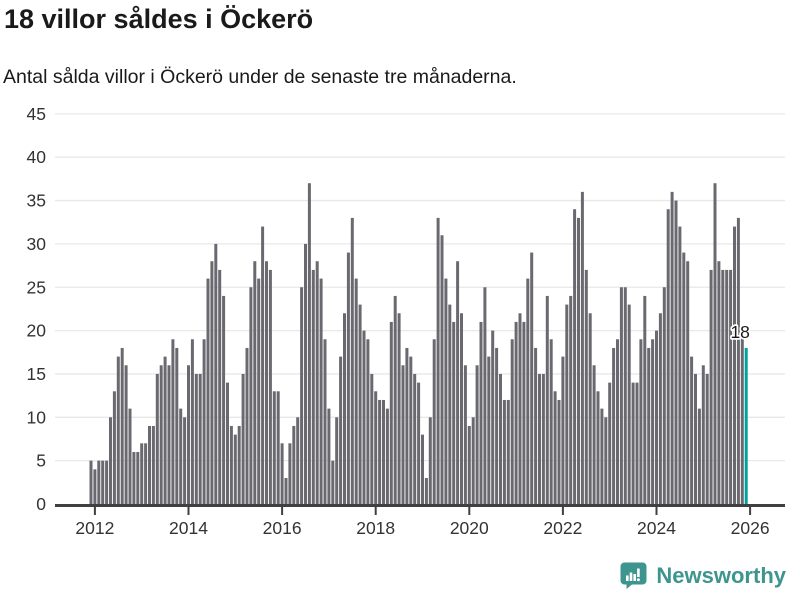 The image size is (800, 600). Describe the element at coordinates (41, 461) in the screenshot. I see `y-axis-label: 5` at that location.